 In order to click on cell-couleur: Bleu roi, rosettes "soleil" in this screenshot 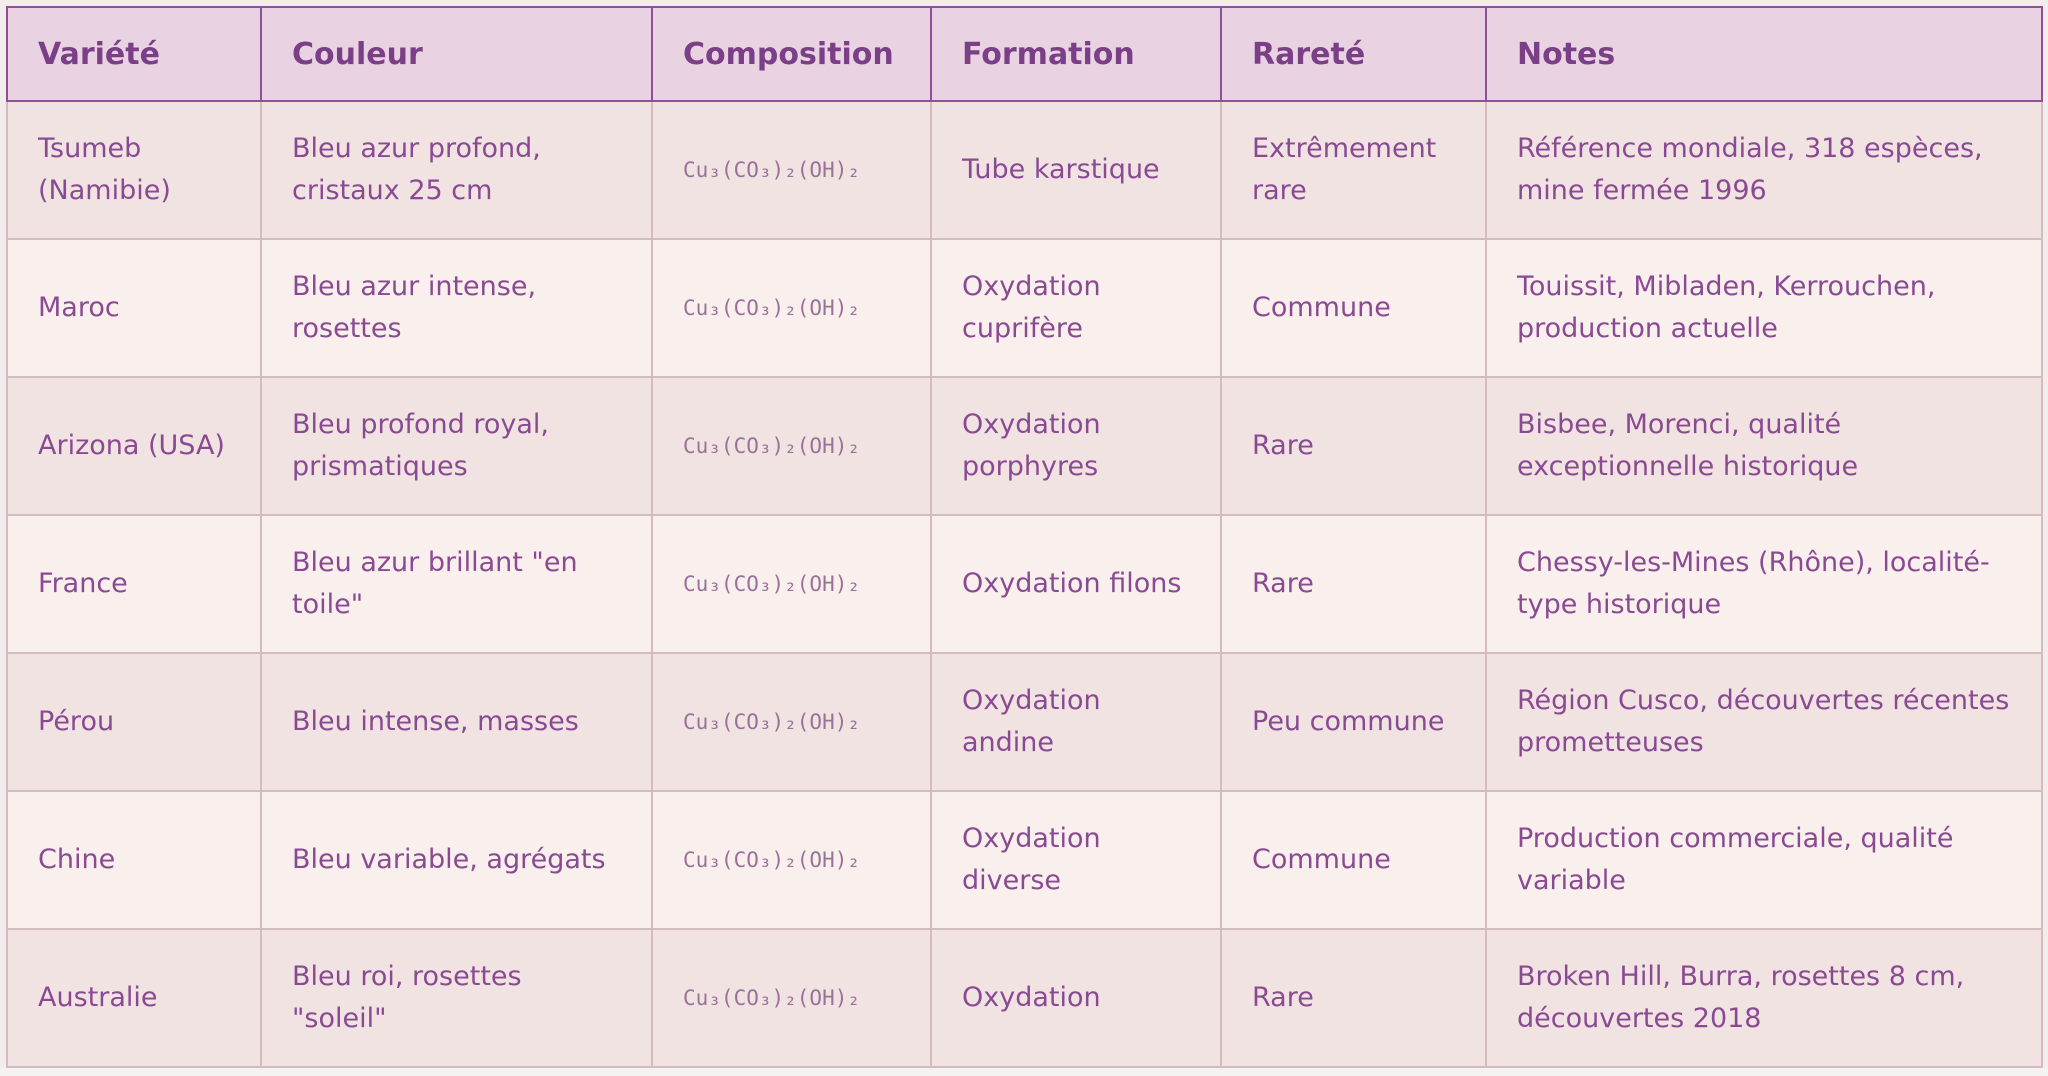, I will do `click(456, 998)`.